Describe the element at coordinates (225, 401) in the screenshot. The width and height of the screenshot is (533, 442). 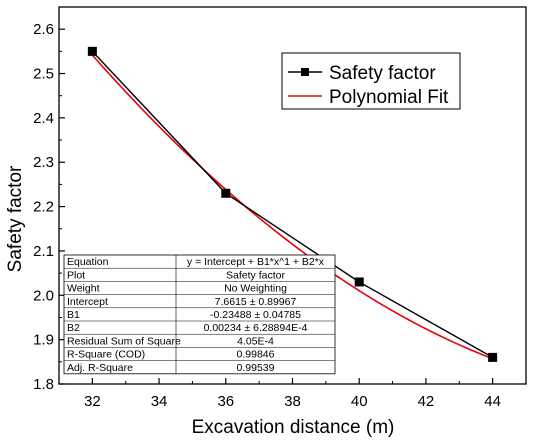
I see `x-tick-label: 36` at that location.